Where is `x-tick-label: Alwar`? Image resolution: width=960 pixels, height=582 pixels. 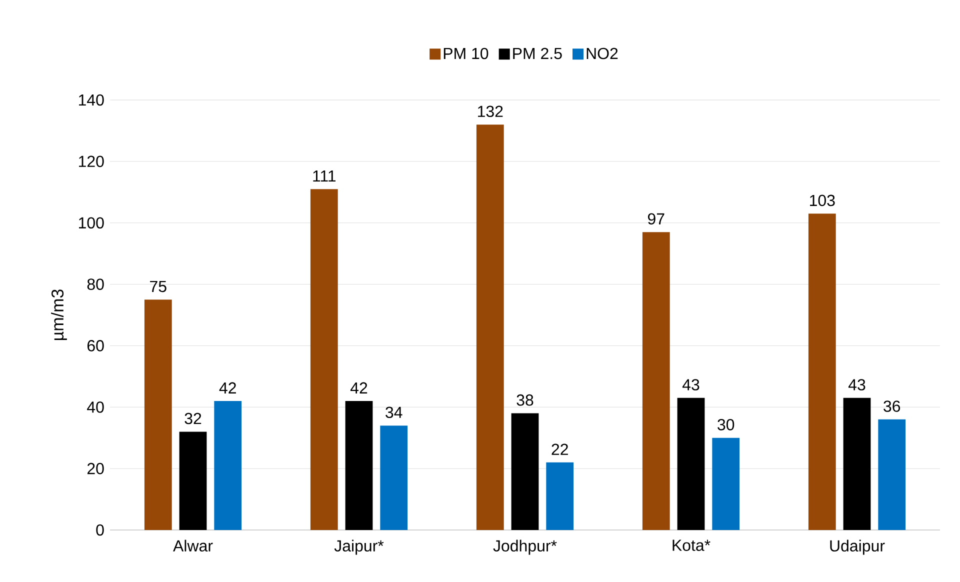
x-tick-label: Alwar is located at coordinates (193, 546).